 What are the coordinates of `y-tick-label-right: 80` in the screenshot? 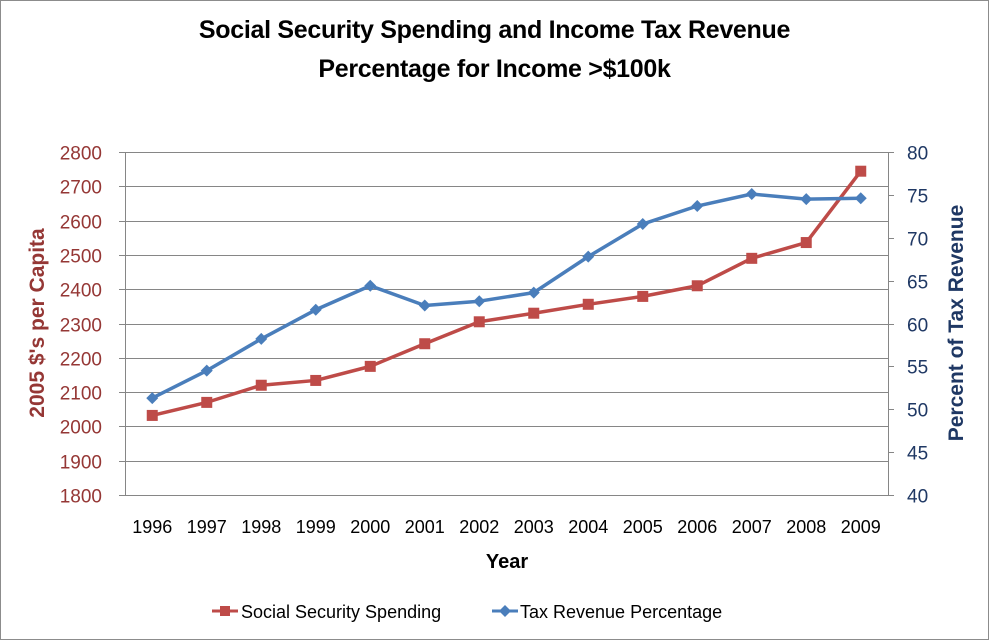 It's located at (917, 154).